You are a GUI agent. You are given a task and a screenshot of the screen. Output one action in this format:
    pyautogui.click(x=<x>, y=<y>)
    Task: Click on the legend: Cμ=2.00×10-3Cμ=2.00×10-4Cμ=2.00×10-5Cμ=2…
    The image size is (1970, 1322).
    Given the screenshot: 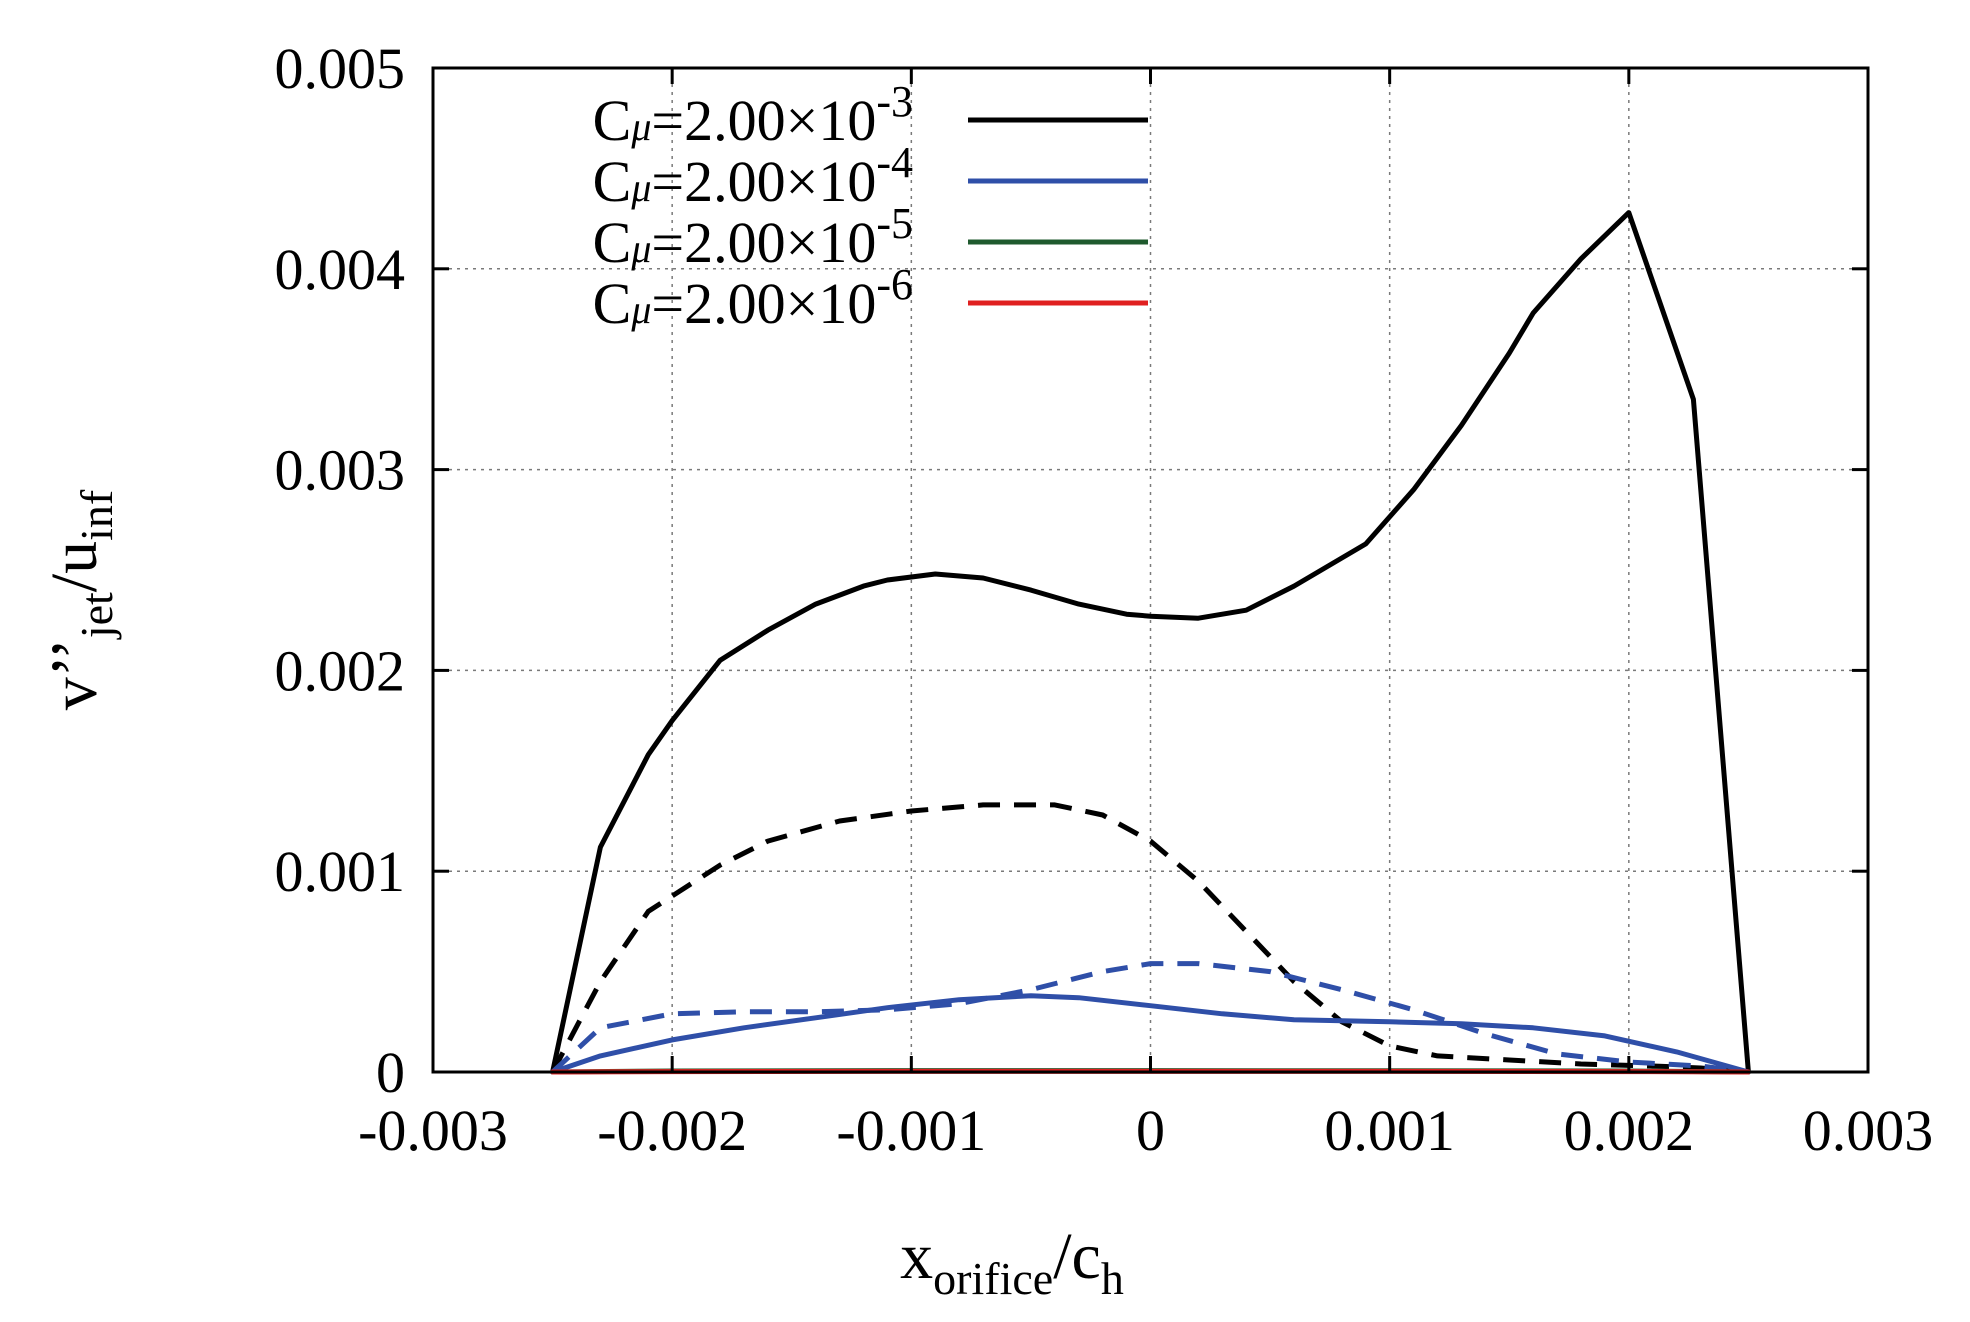 What is the action you would take?
    pyautogui.click(x=870, y=206)
    